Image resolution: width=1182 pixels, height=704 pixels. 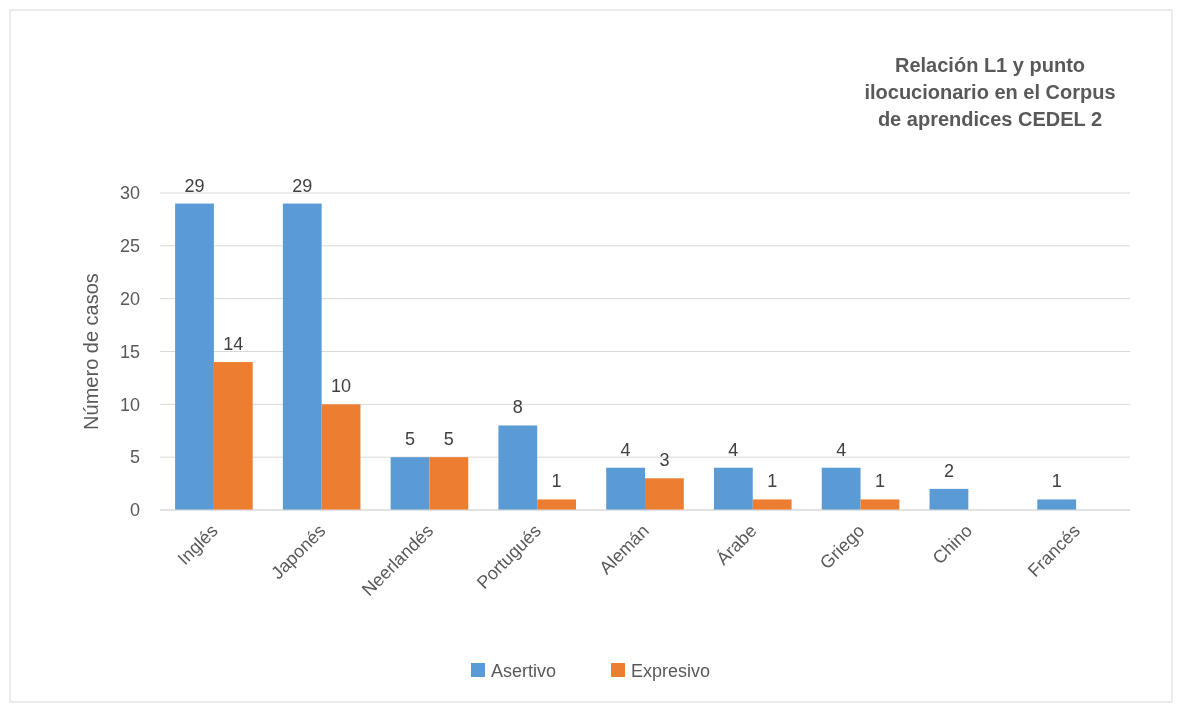 I want to click on y-axis-title: Número de casos, so click(x=91, y=351).